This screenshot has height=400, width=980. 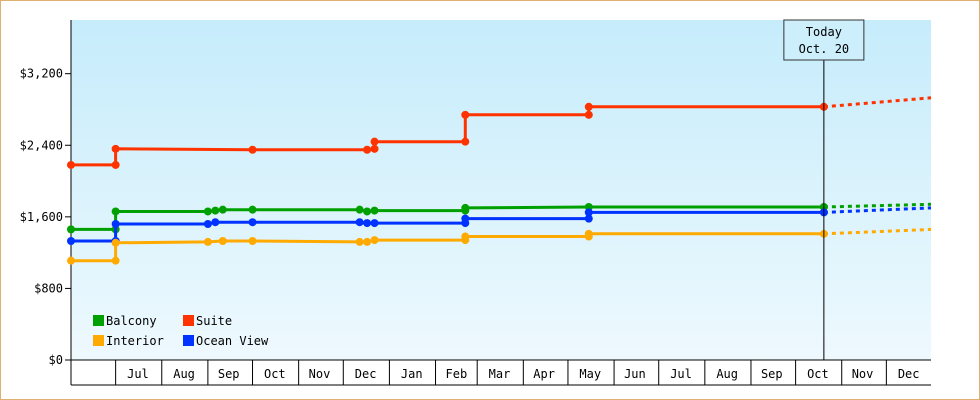 I want to click on today-callout-box, so click(x=824, y=40).